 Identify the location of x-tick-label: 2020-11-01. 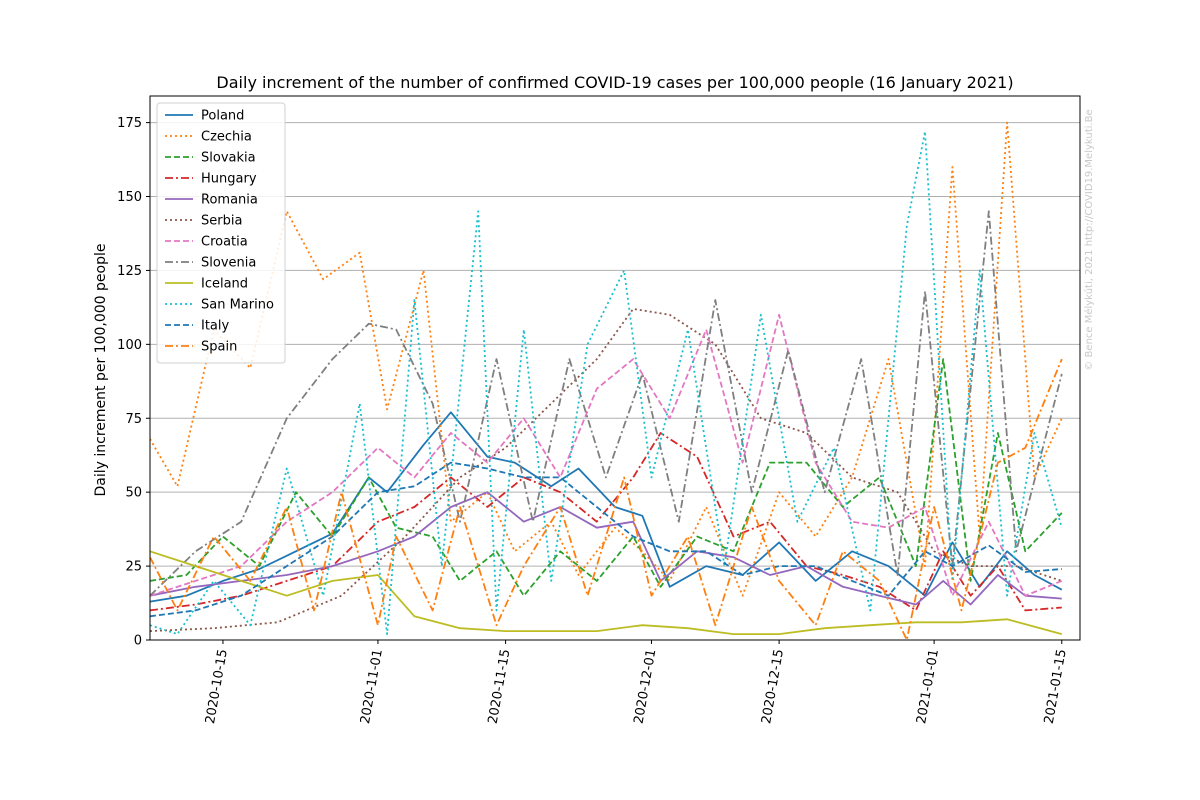
(372, 686).